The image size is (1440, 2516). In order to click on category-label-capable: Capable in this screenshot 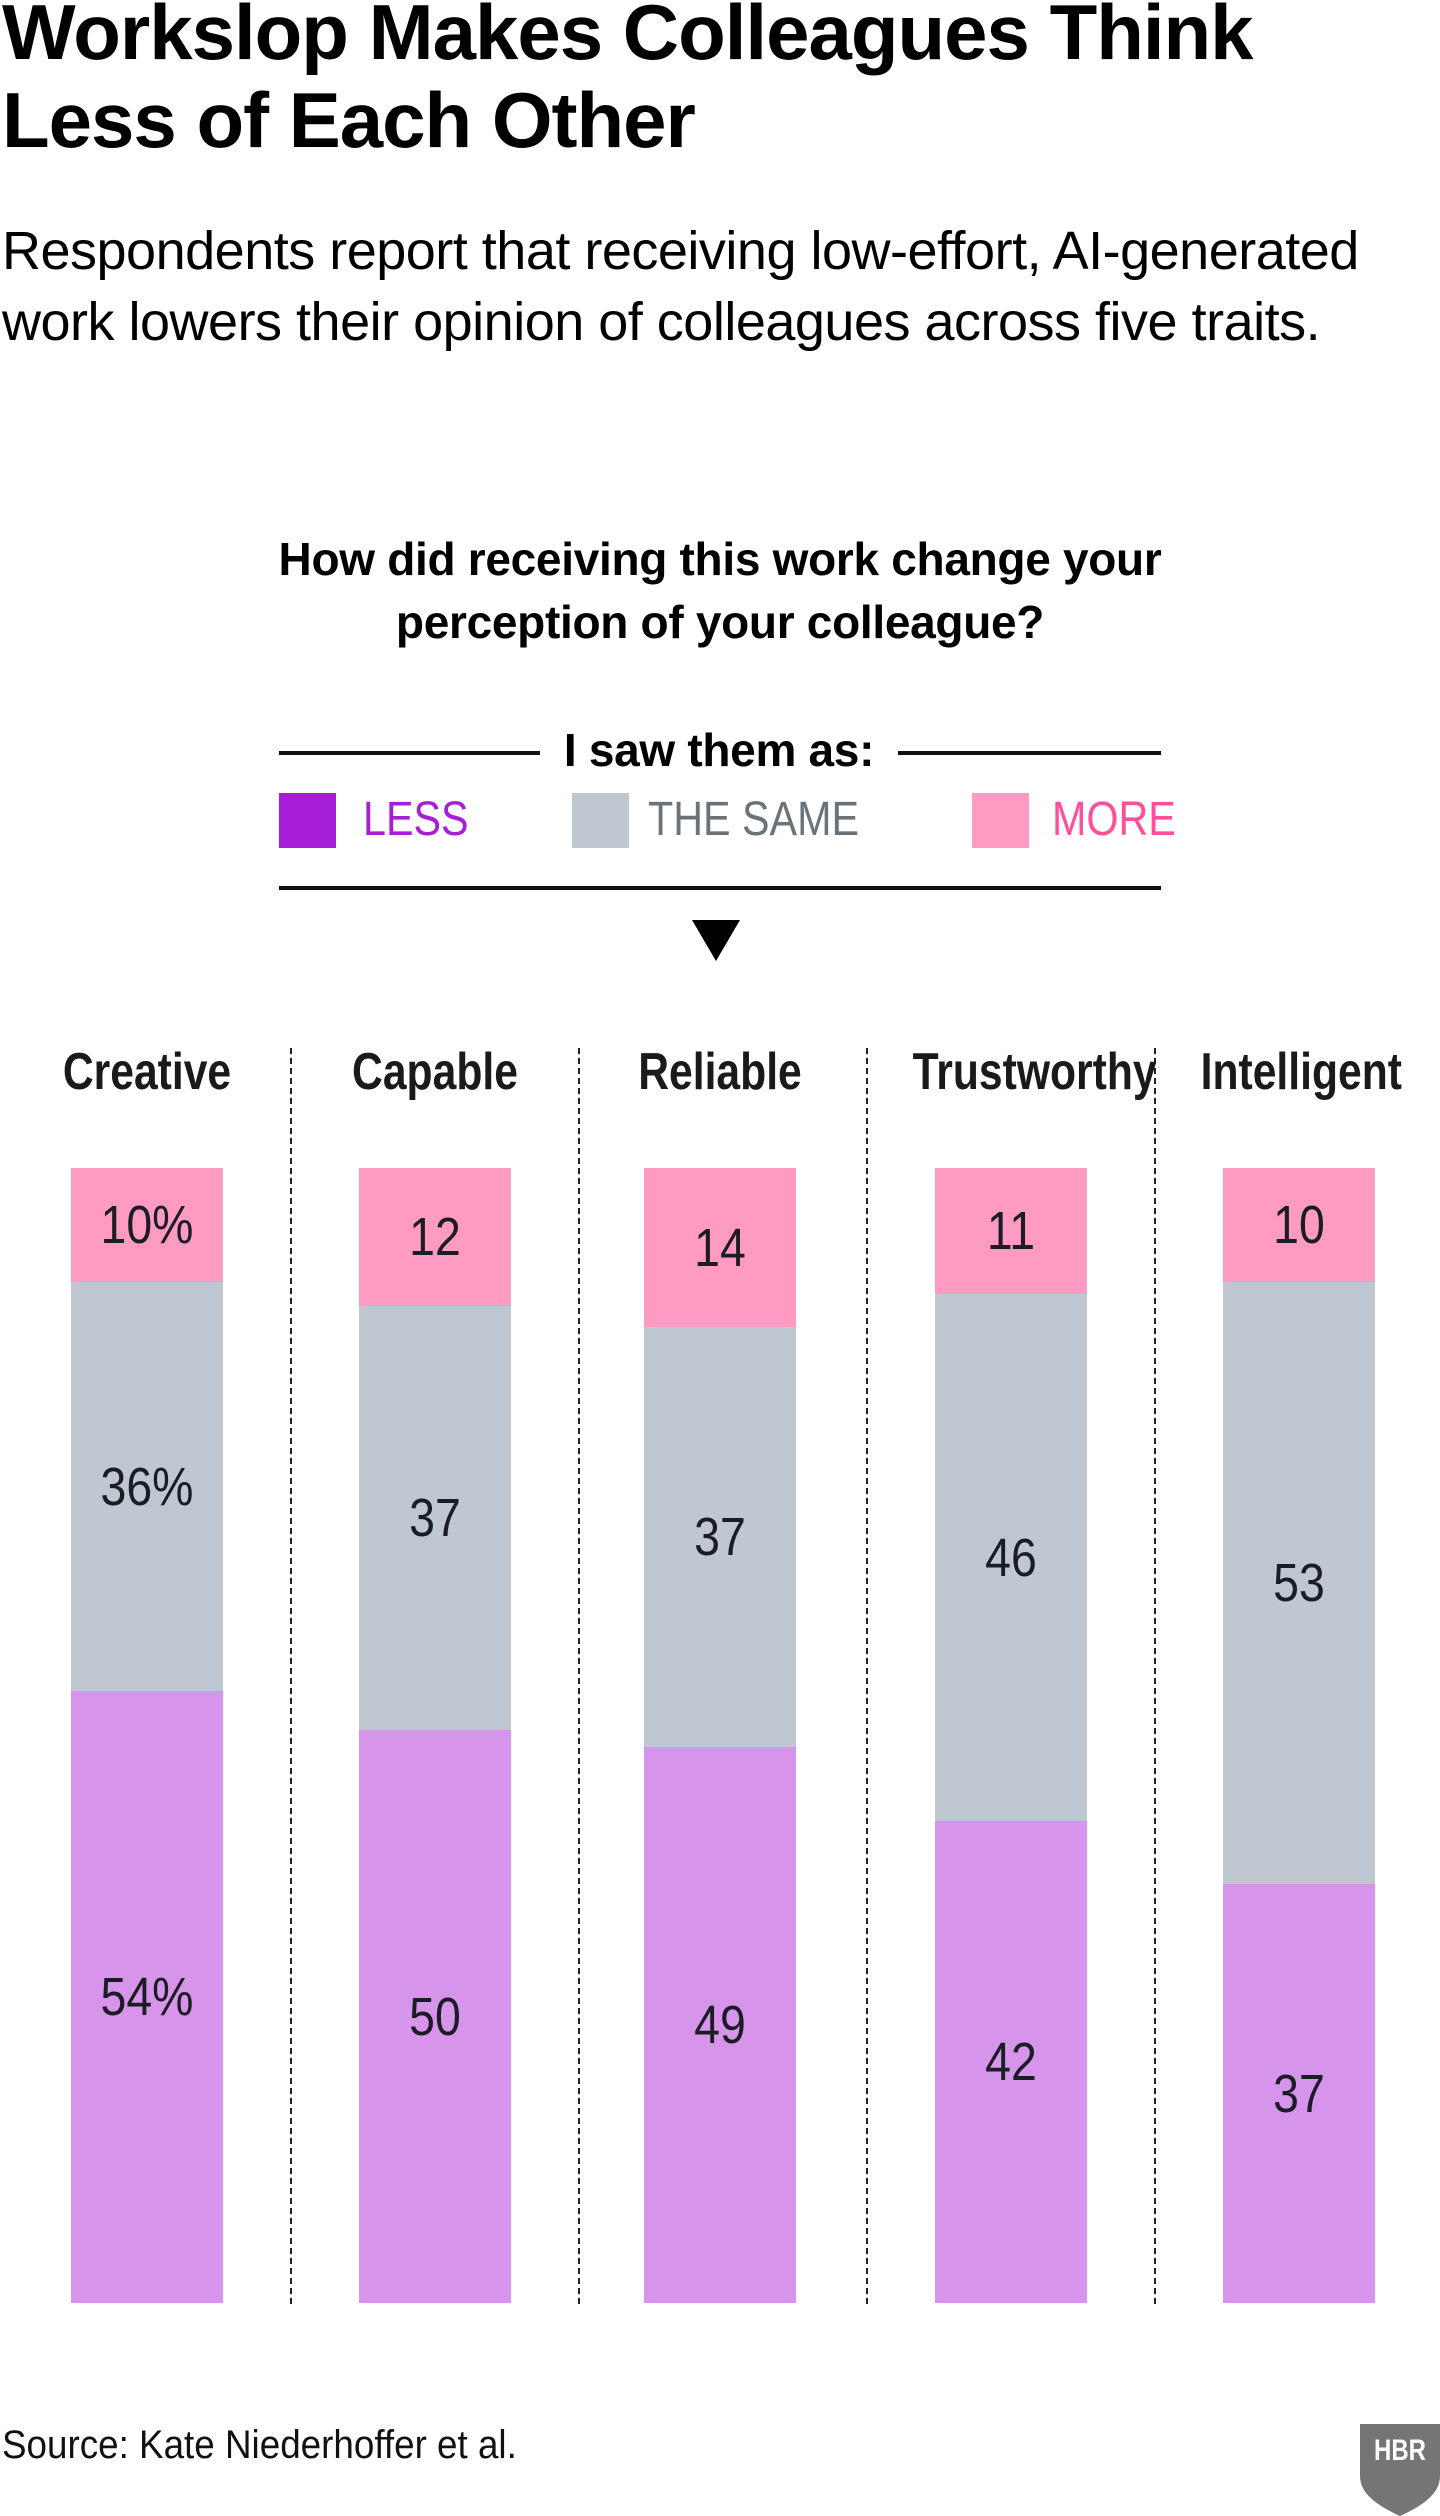, I will do `click(435, 1072)`.